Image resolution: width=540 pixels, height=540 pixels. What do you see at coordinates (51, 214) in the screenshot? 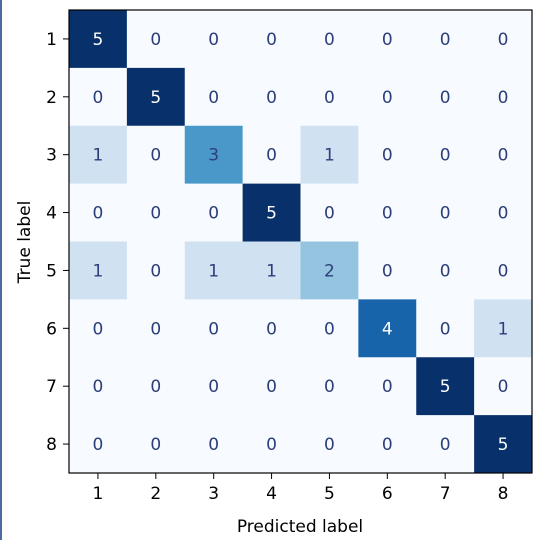
I see `y-tick-label: 4` at bounding box center [51, 214].